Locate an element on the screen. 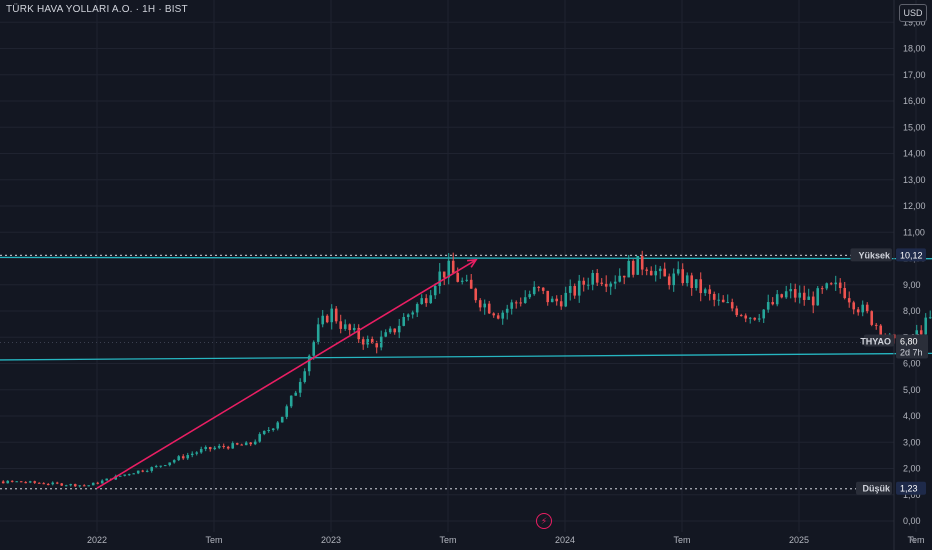 This screenshot has height=550, width=932. last-price-box is located at coordinates (912, 346).